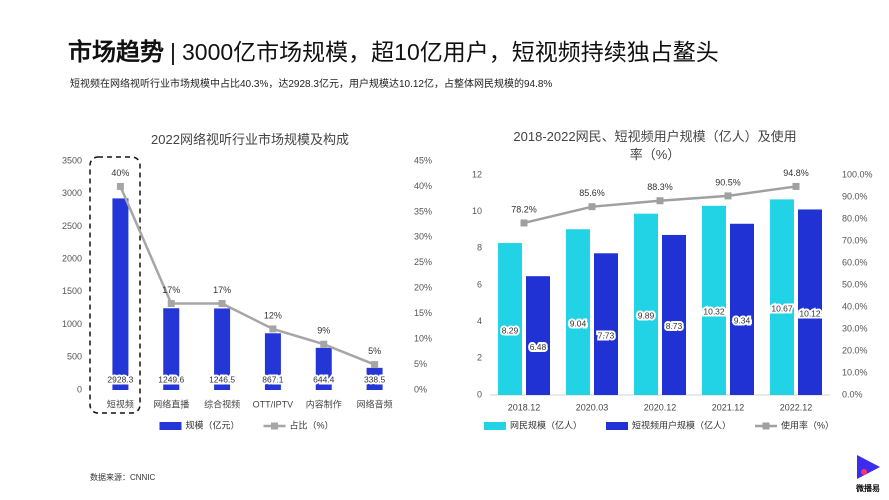 Image resolution: width=889 pixels, height=500 pixels. What do you see at coordinates (782, 308) in the screenshot?
I see `bar-value-label: 10.67` at bounding box center [782, 308].